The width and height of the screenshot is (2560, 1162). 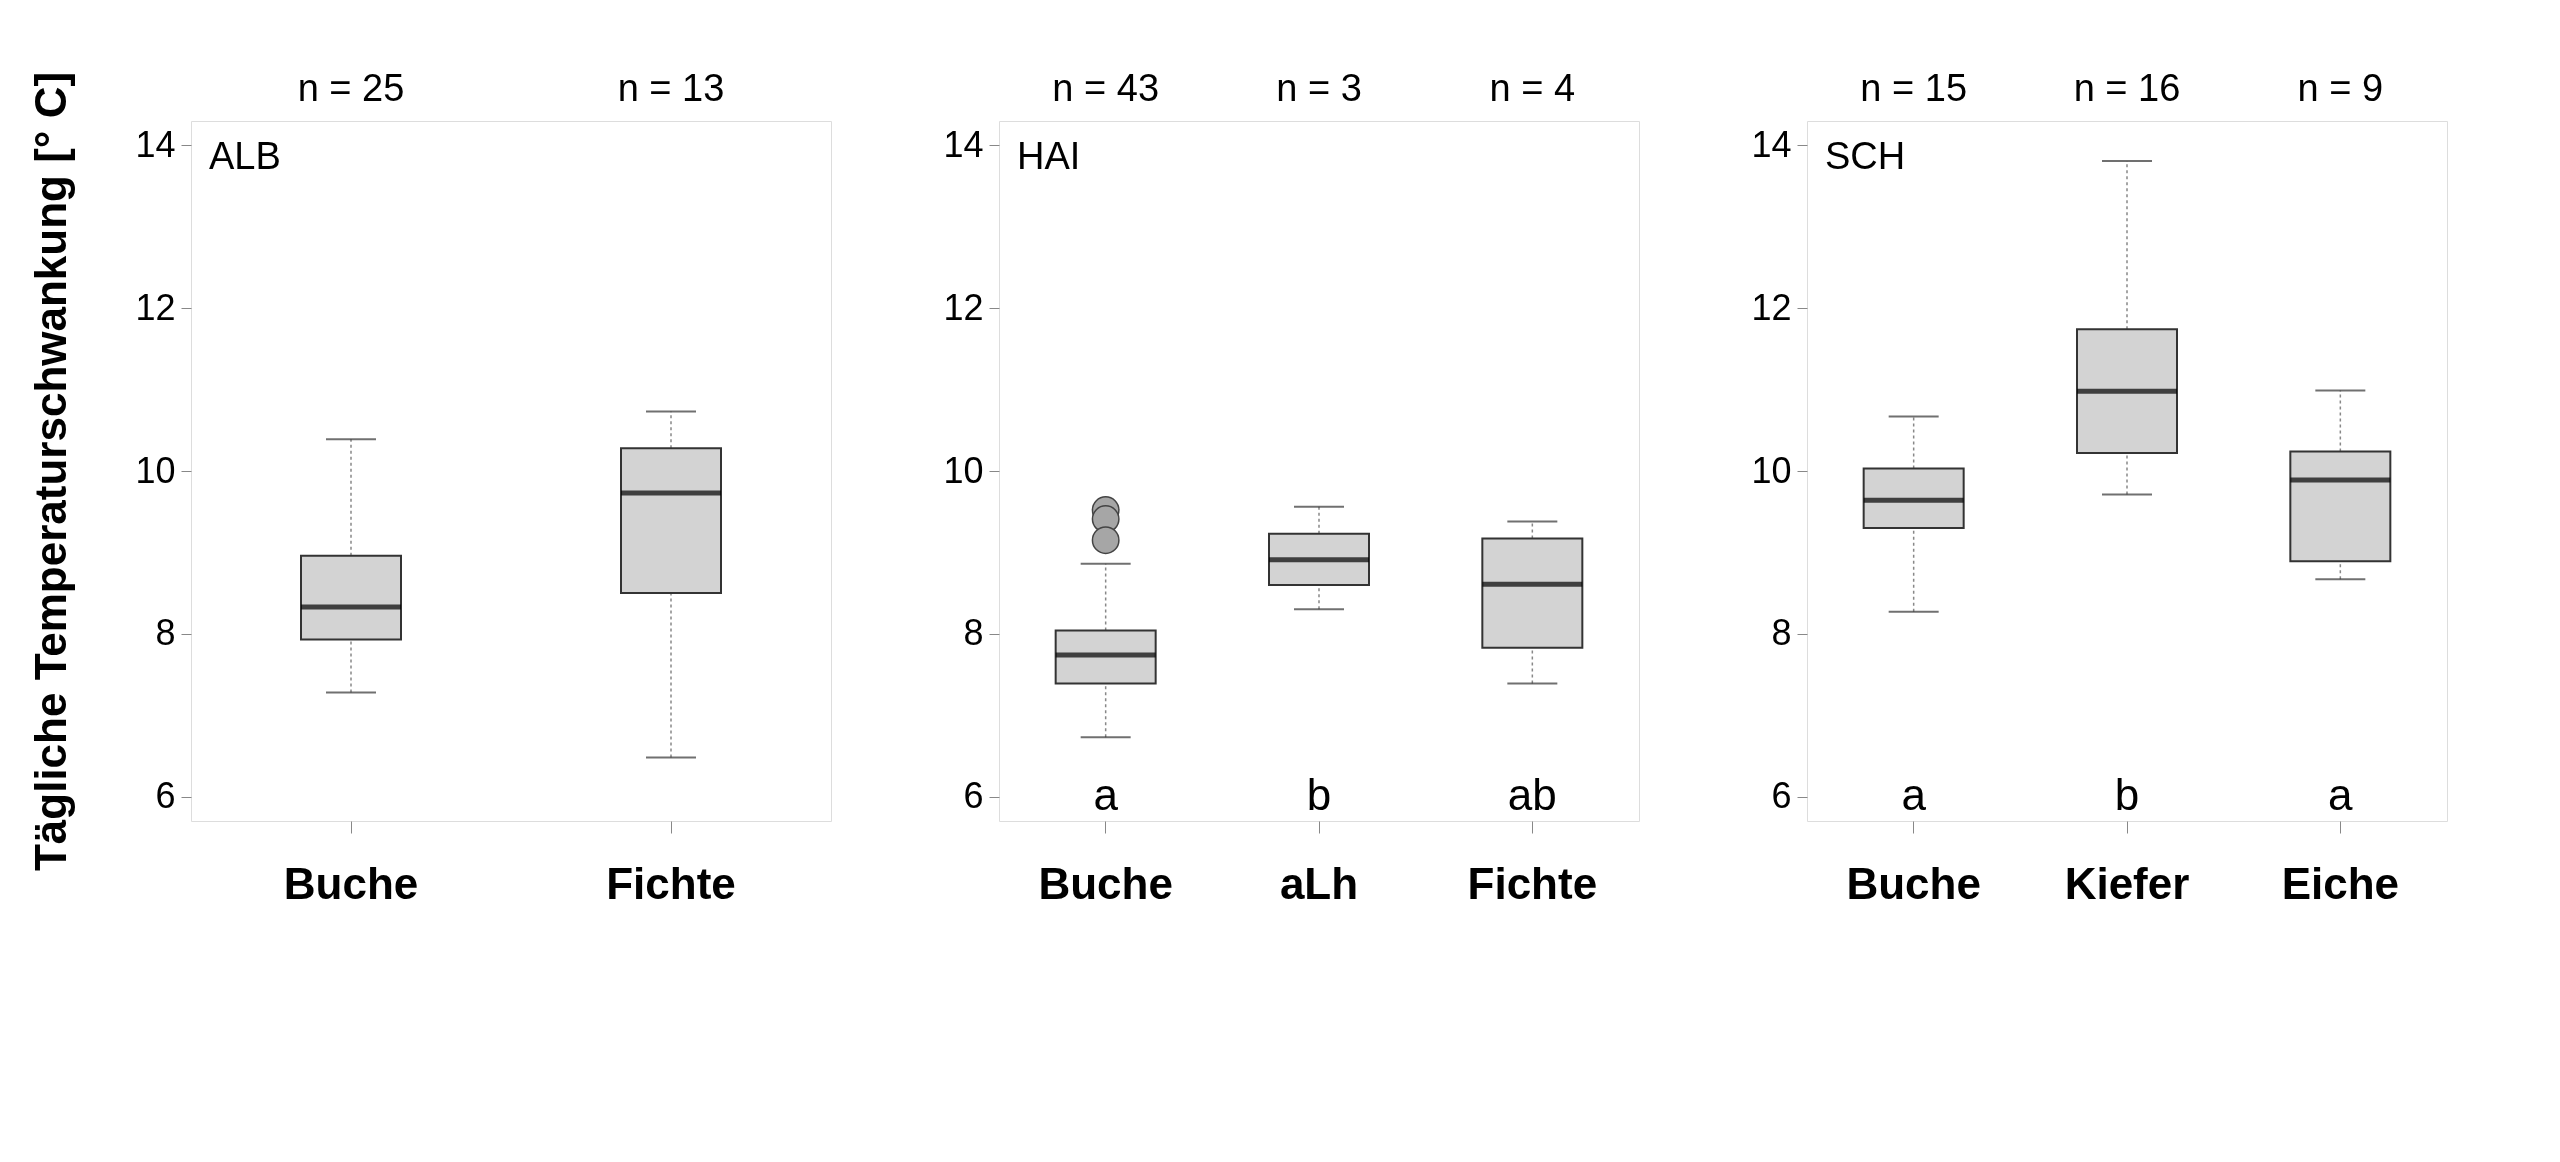 What do you see at coordinates (2340, 883) in the screenshot?
I see `x-tick-label: Eiche` at bounding box center [2340, 883].